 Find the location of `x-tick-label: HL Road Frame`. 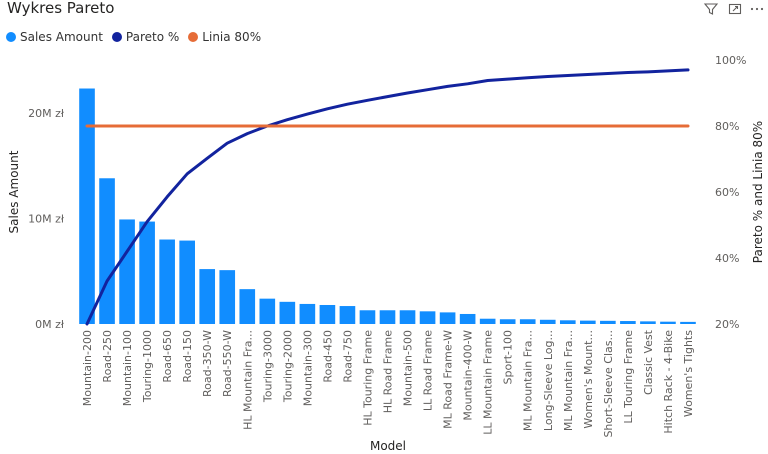

x-tick-label: HL Road Frame is located at coordinates (388, 372).